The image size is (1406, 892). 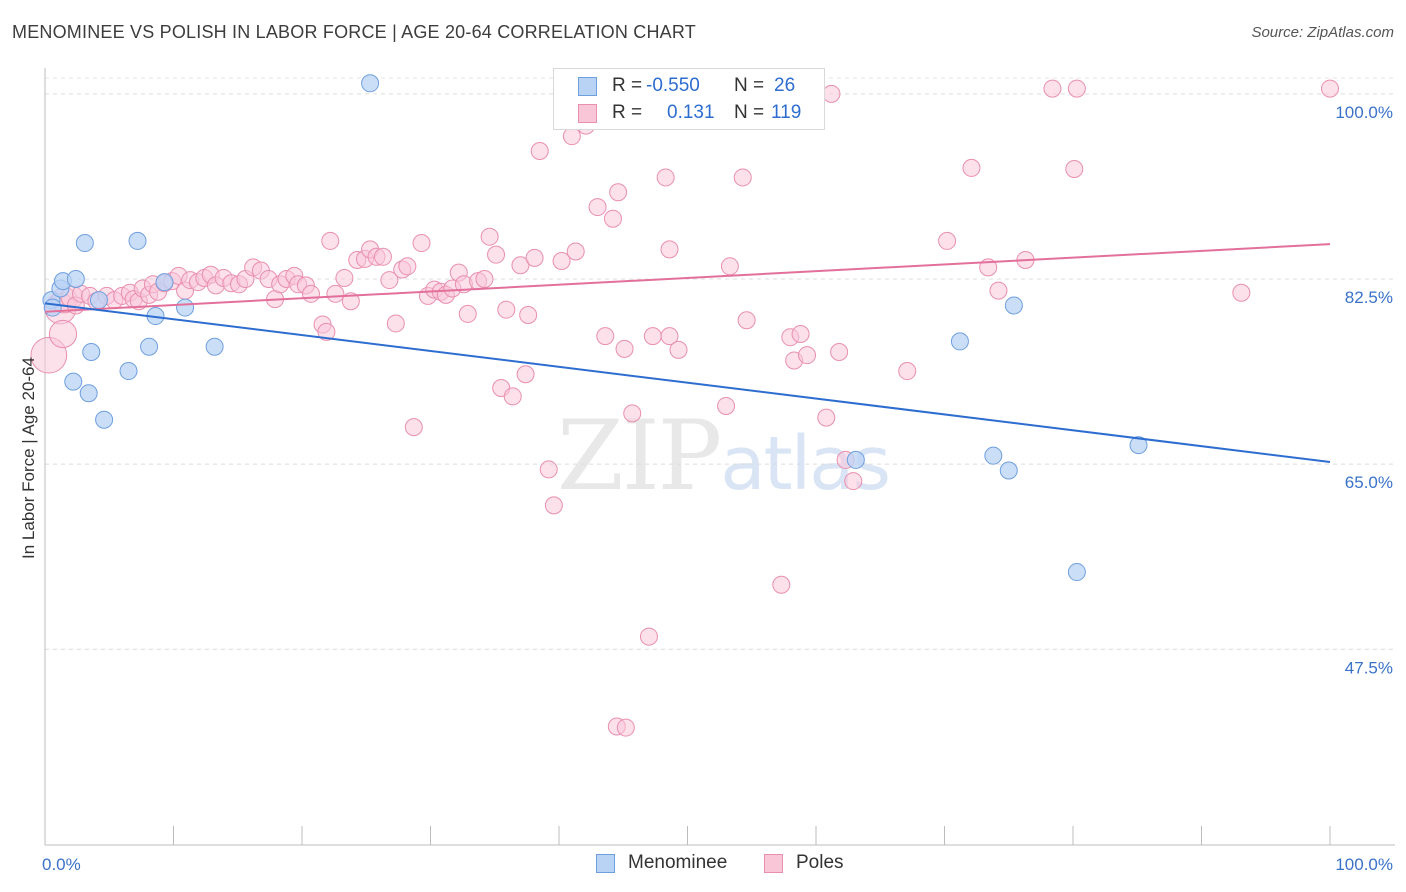 I want to click on poles-swatch, so click(x=587, y=113).